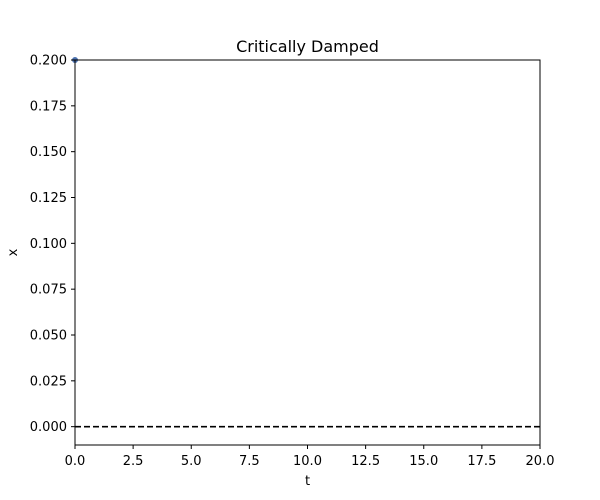 This screenshot has width=600, height=500. I want to click on x-tick-label: 17.5, so click(481, 461).